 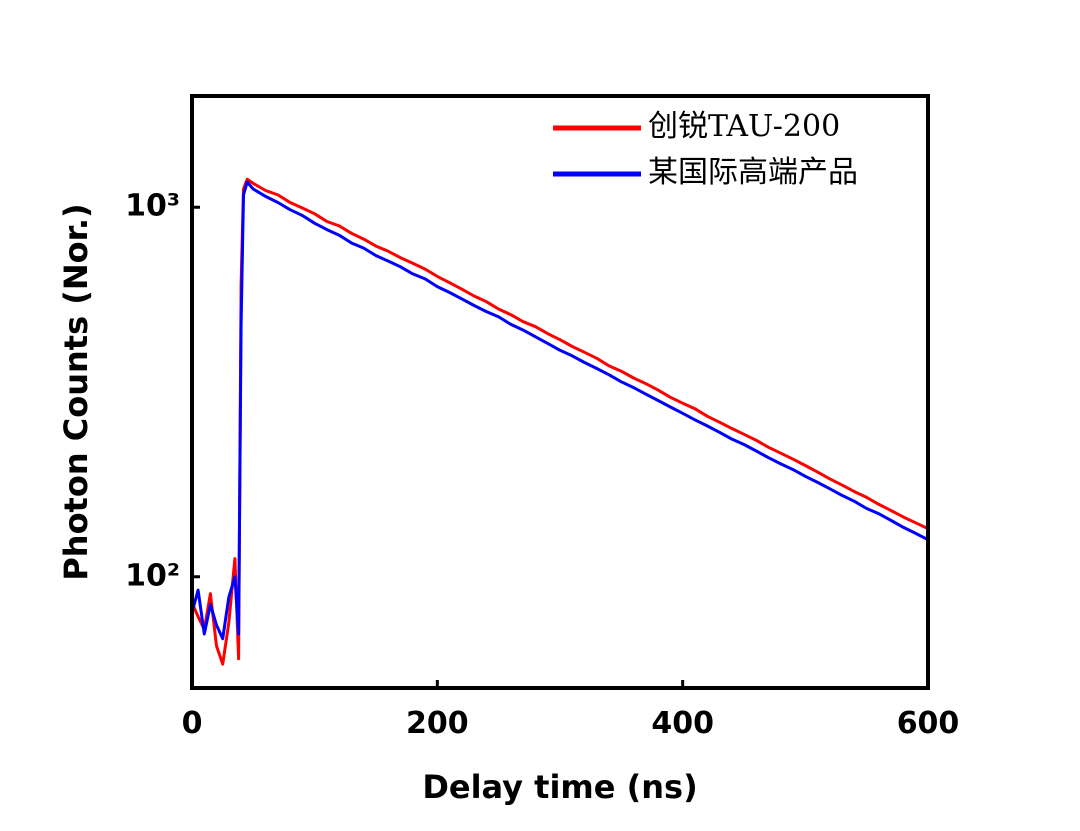 I want to click on x-tick-label: 600, so click(x=928, y=723).